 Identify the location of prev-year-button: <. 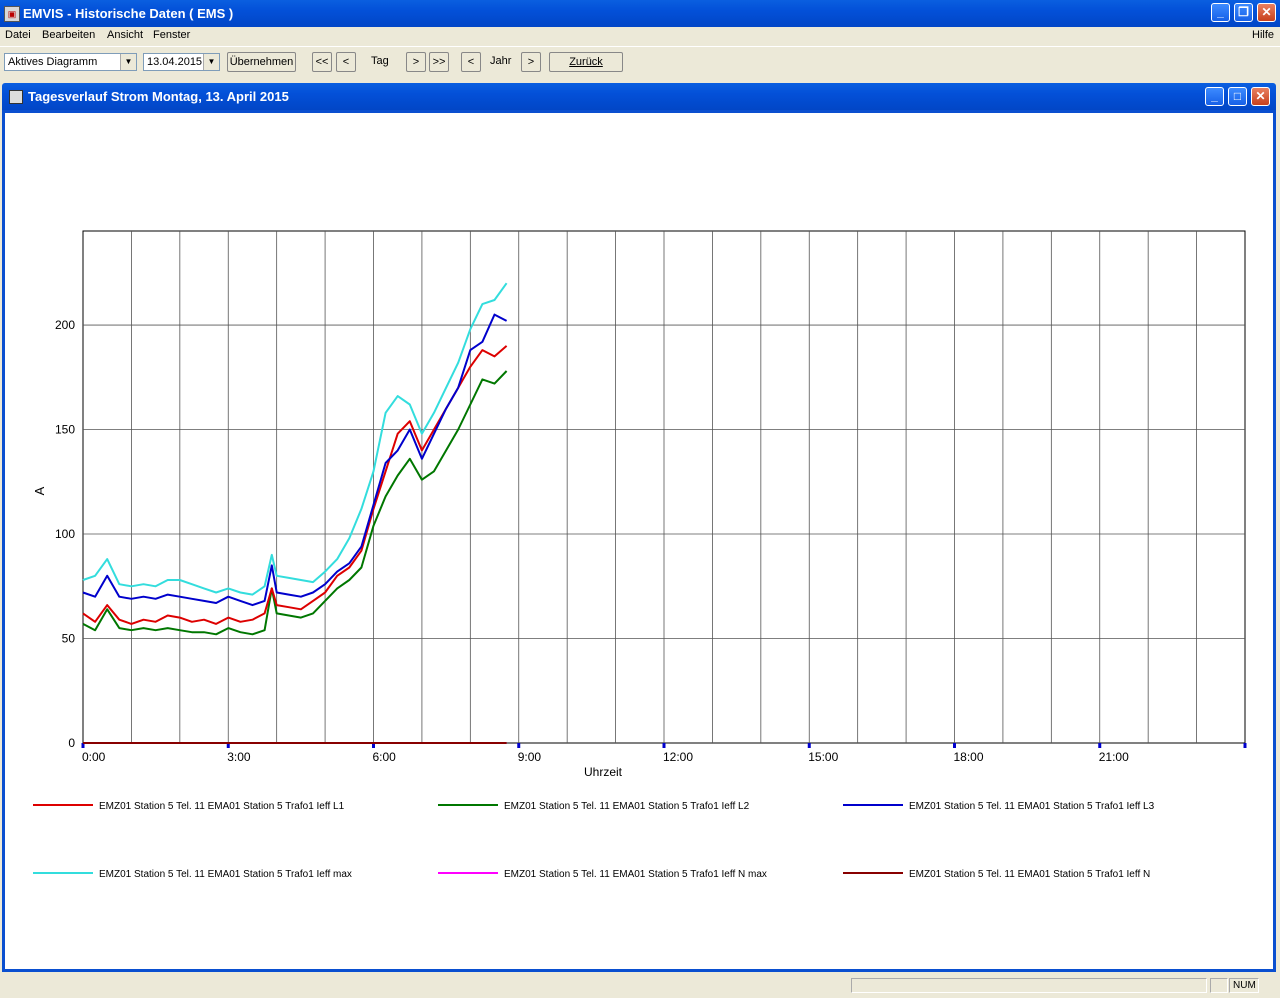
(471, 62).